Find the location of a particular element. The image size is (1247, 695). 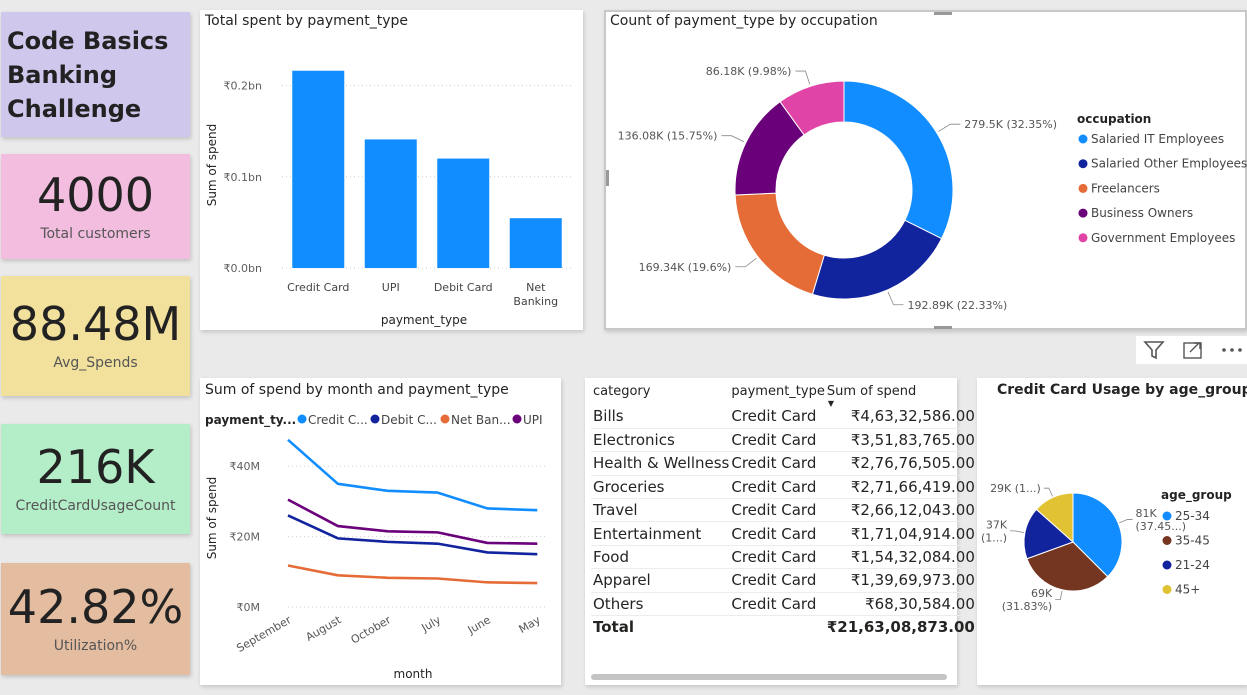

kpi-card-avg-spends: 88.48M Avg_Spends is located at coordinates (95, 336).